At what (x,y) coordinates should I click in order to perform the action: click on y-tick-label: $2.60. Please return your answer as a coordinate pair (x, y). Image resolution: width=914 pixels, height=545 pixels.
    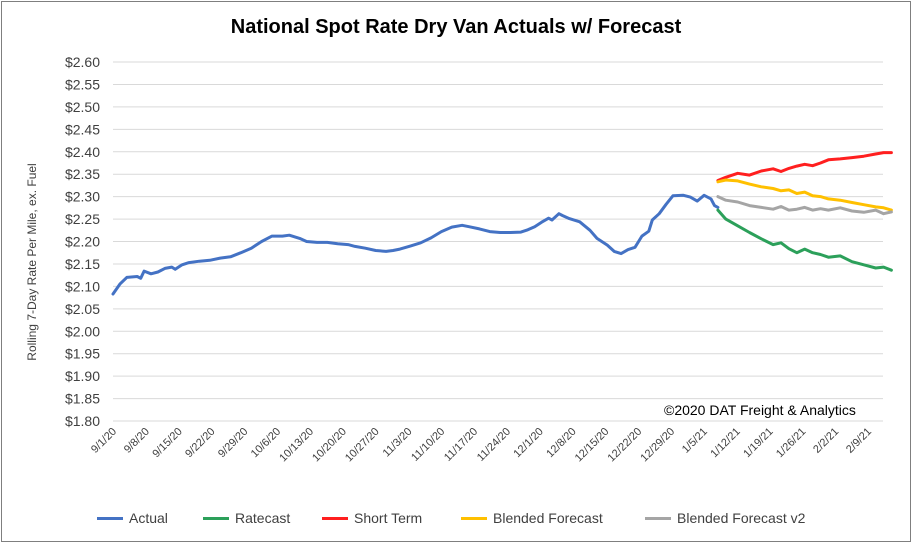
    Looking at the image, I should click on (82, 62).